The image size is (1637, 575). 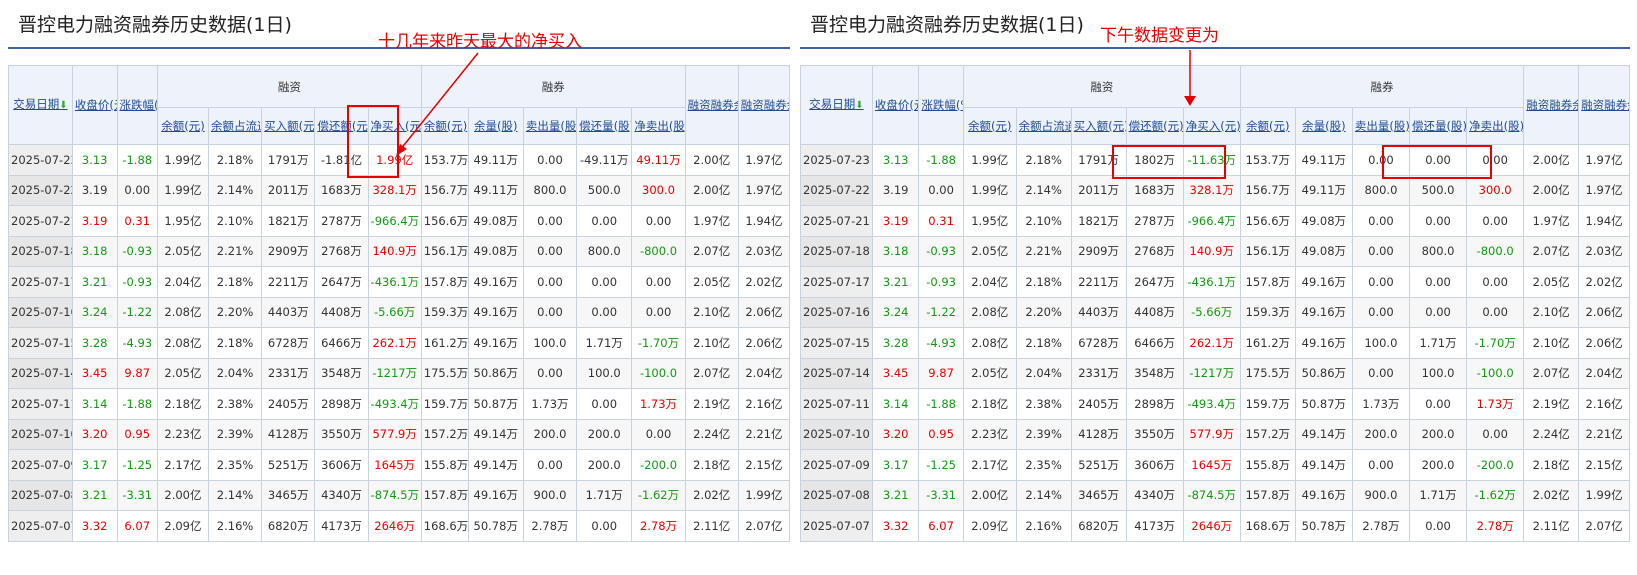 I want to click on cell-close: 3.13, so click(x=94, y=160).